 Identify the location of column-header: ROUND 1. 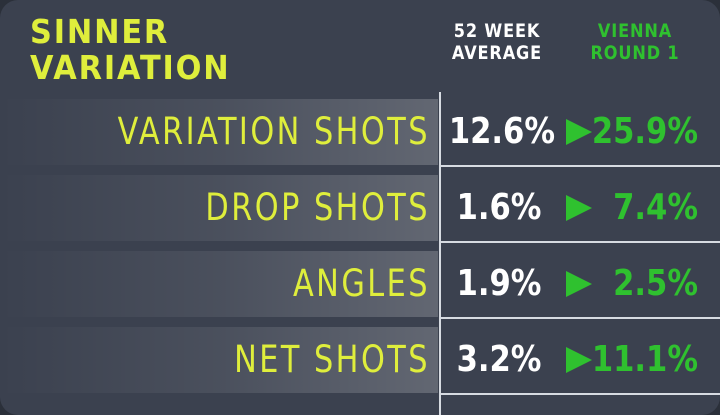
(635, 53).